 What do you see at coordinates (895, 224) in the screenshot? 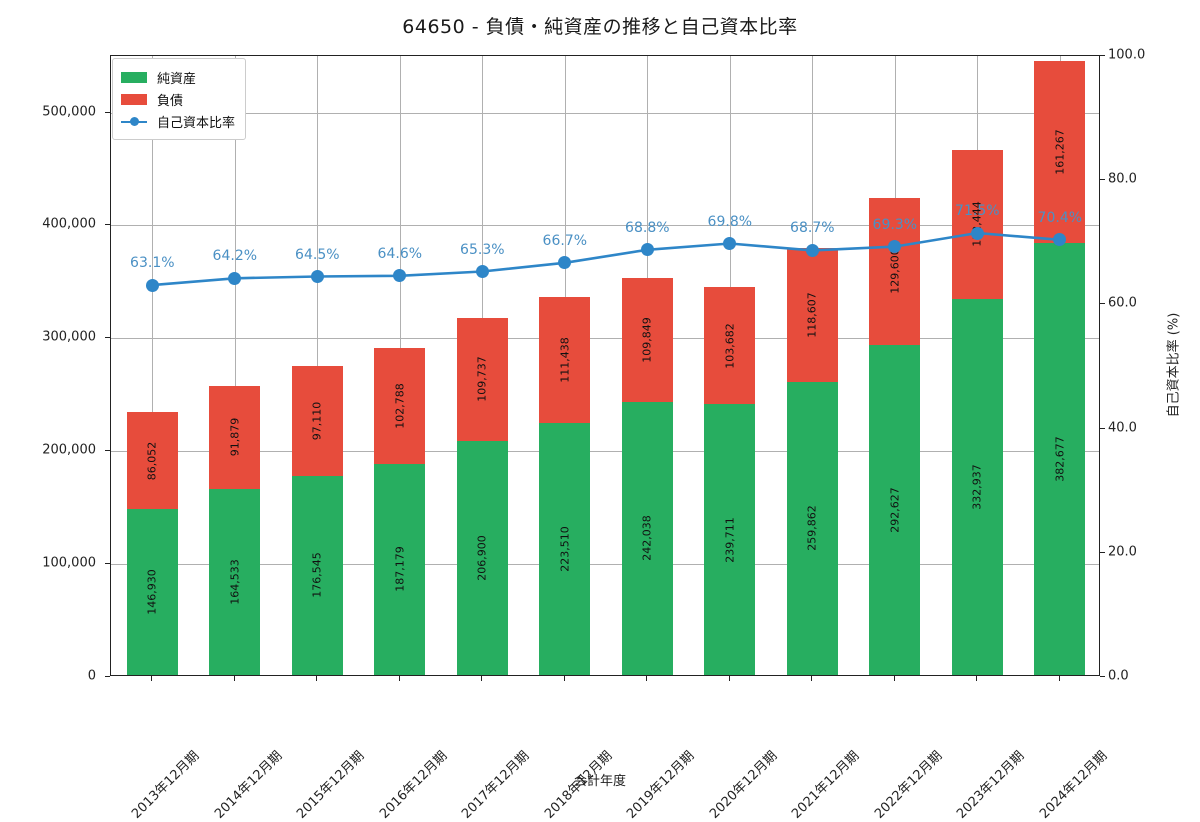
I see `ratio-value-label: 69.3%` at bounding box center [895, 224].